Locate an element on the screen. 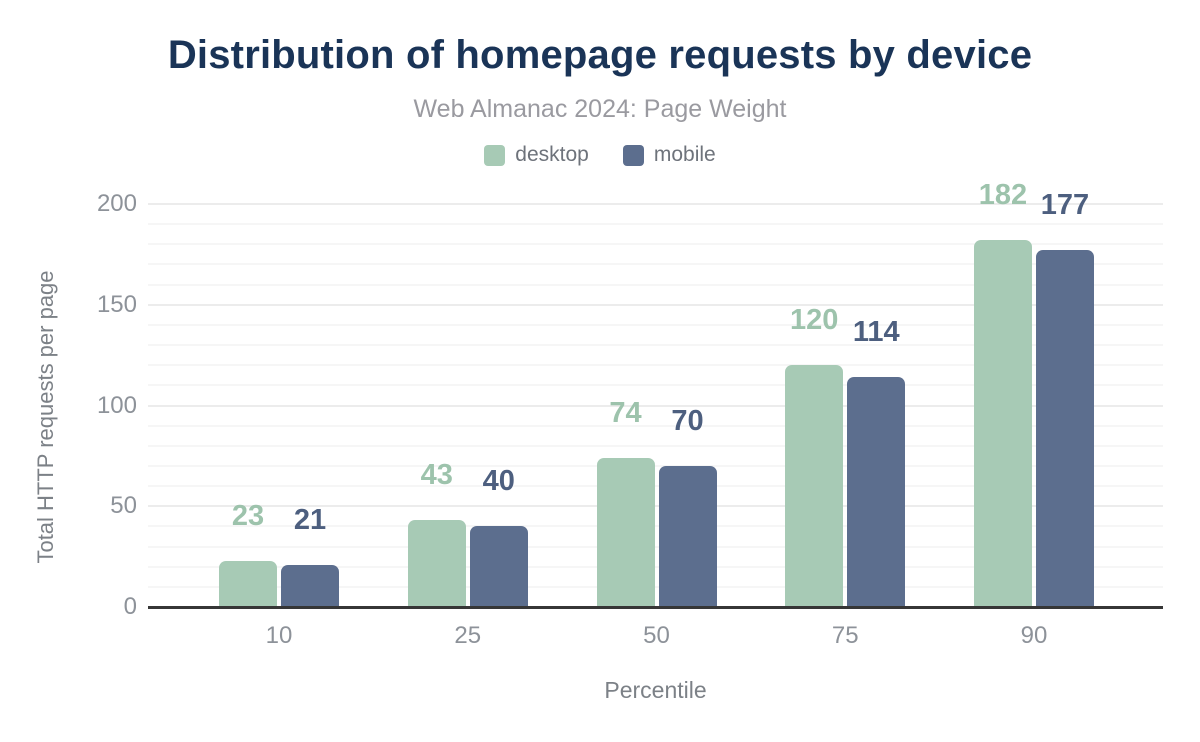 This screenshot has width=1200, height=742. desktop-swatch-icon is located at coordinates (495, 155).